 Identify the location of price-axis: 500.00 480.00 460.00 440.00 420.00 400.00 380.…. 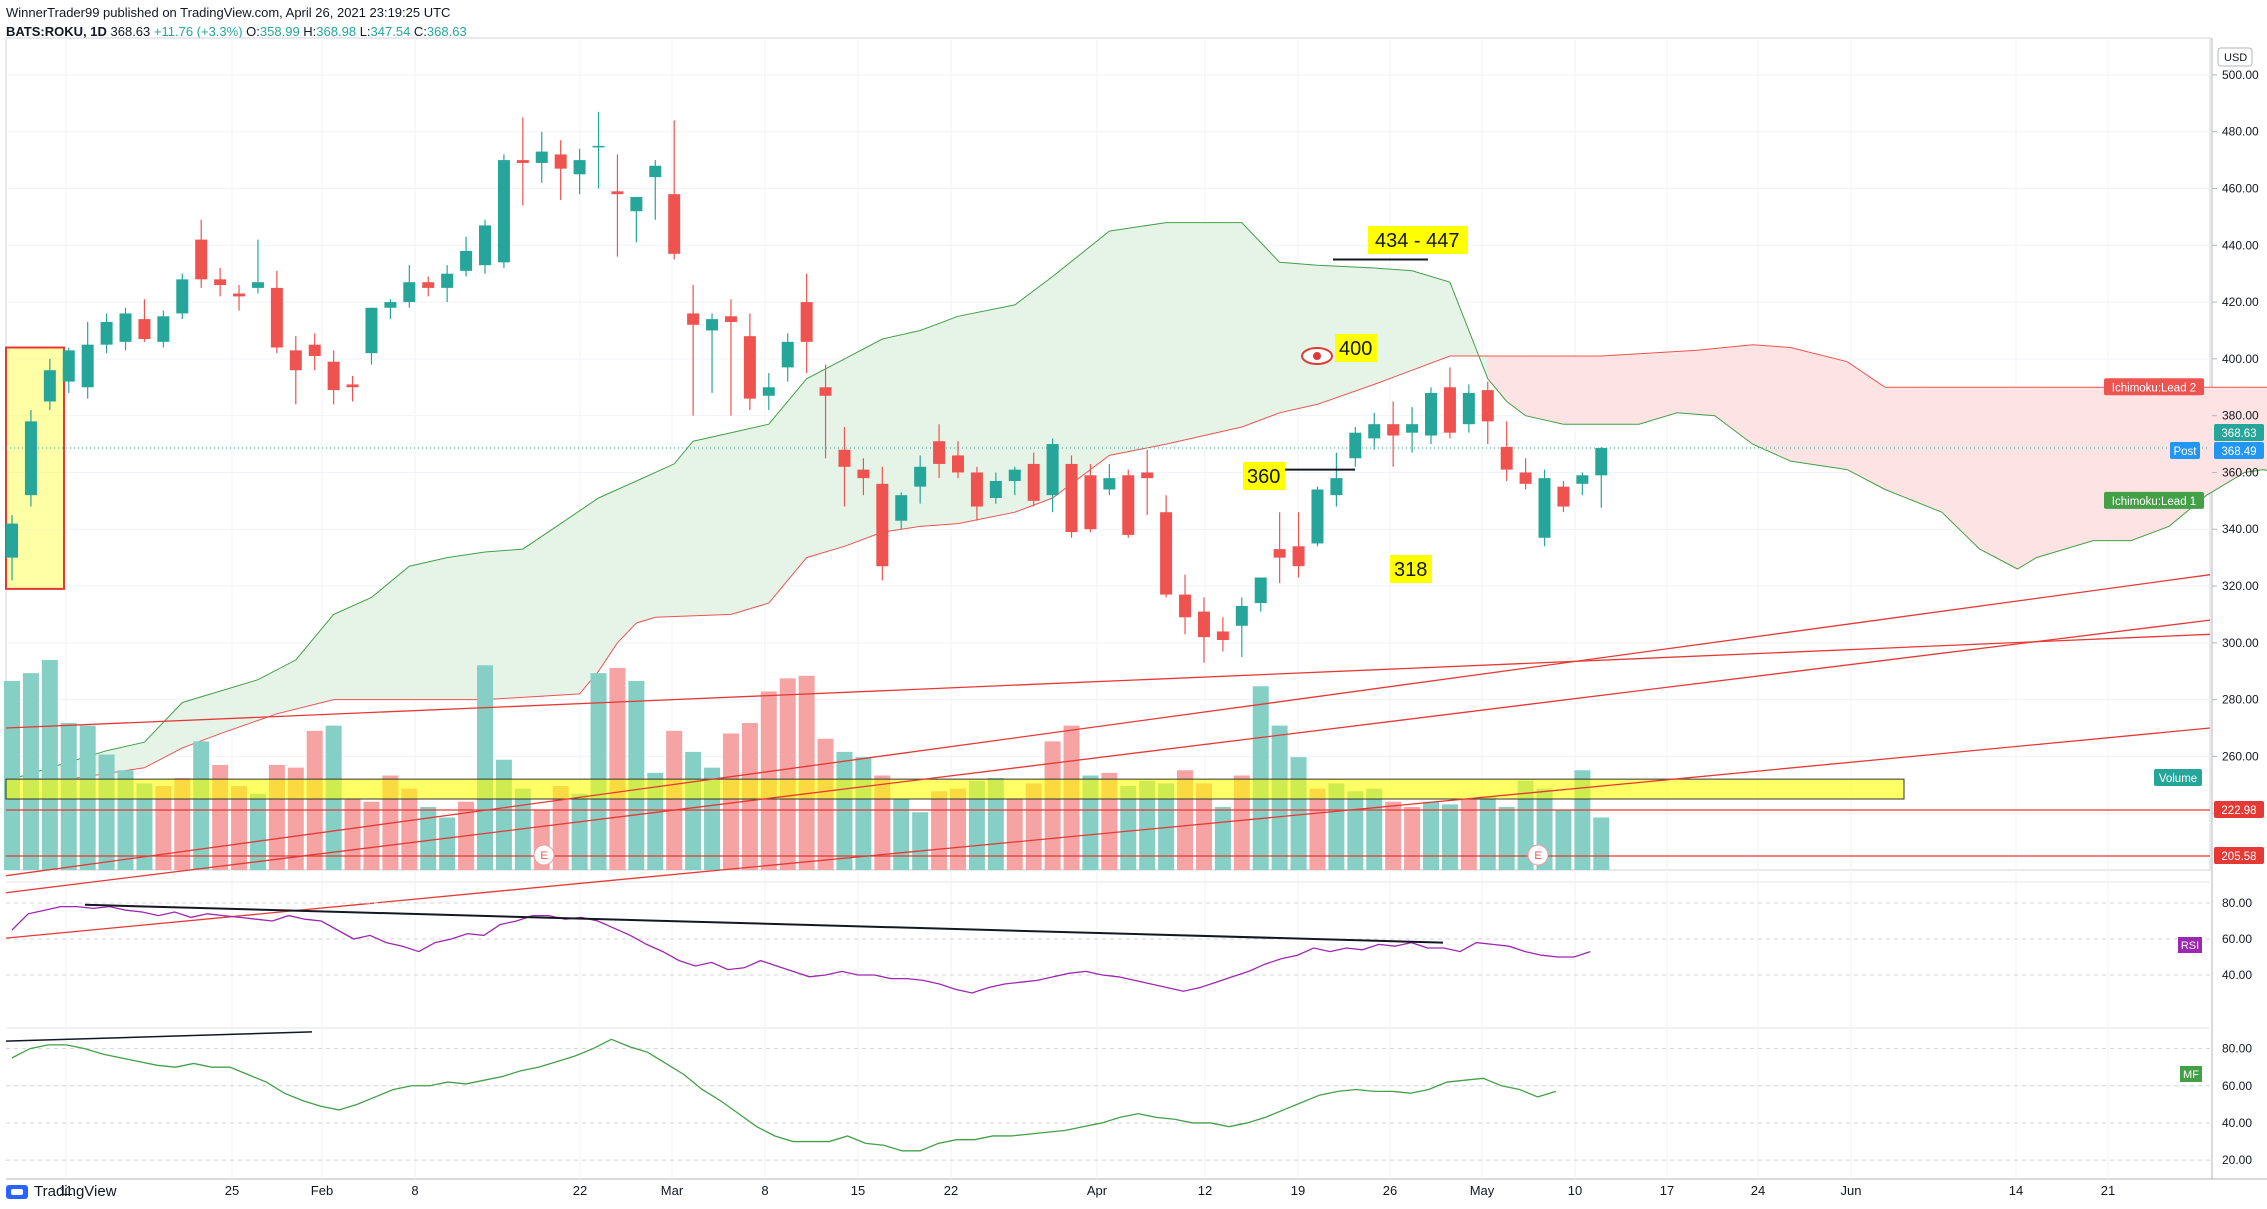
(2184, 607).